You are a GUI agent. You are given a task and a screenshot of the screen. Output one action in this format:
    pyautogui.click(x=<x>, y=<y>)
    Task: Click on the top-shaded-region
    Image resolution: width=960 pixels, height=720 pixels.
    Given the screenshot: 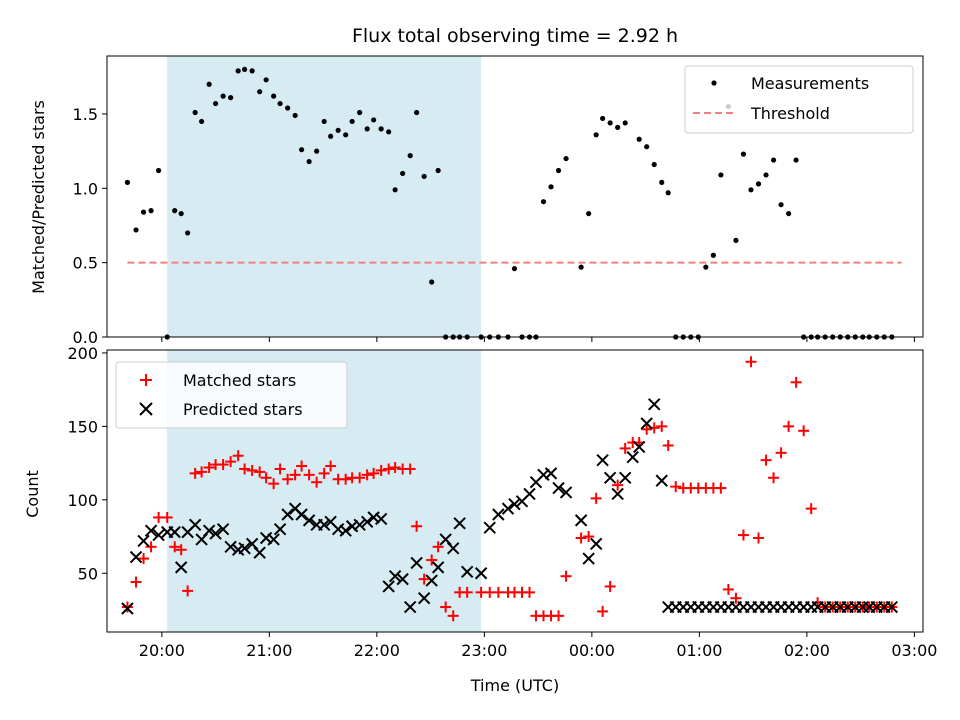 What is the action you would take?
    pyautogui.click(x=324, y=196)
    